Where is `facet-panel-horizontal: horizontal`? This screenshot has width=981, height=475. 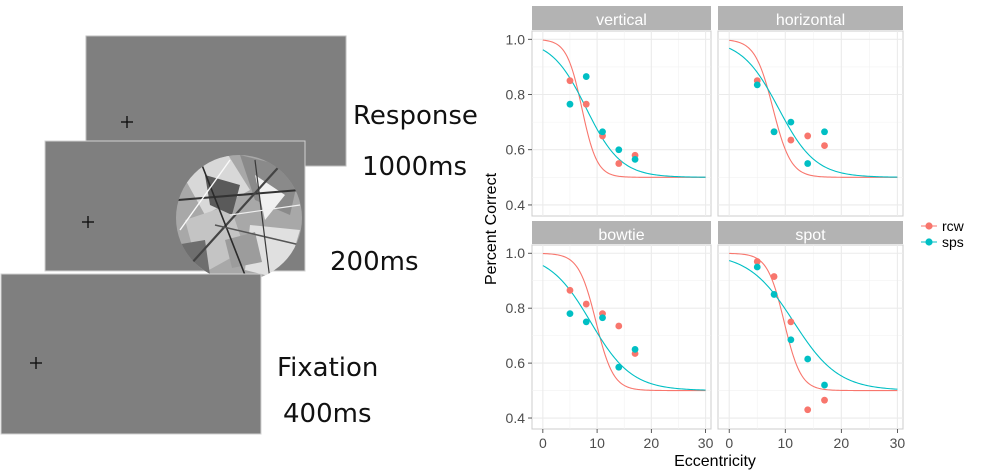 facet-panel-horizontal: horizontal is located at coordinates (810, 111).